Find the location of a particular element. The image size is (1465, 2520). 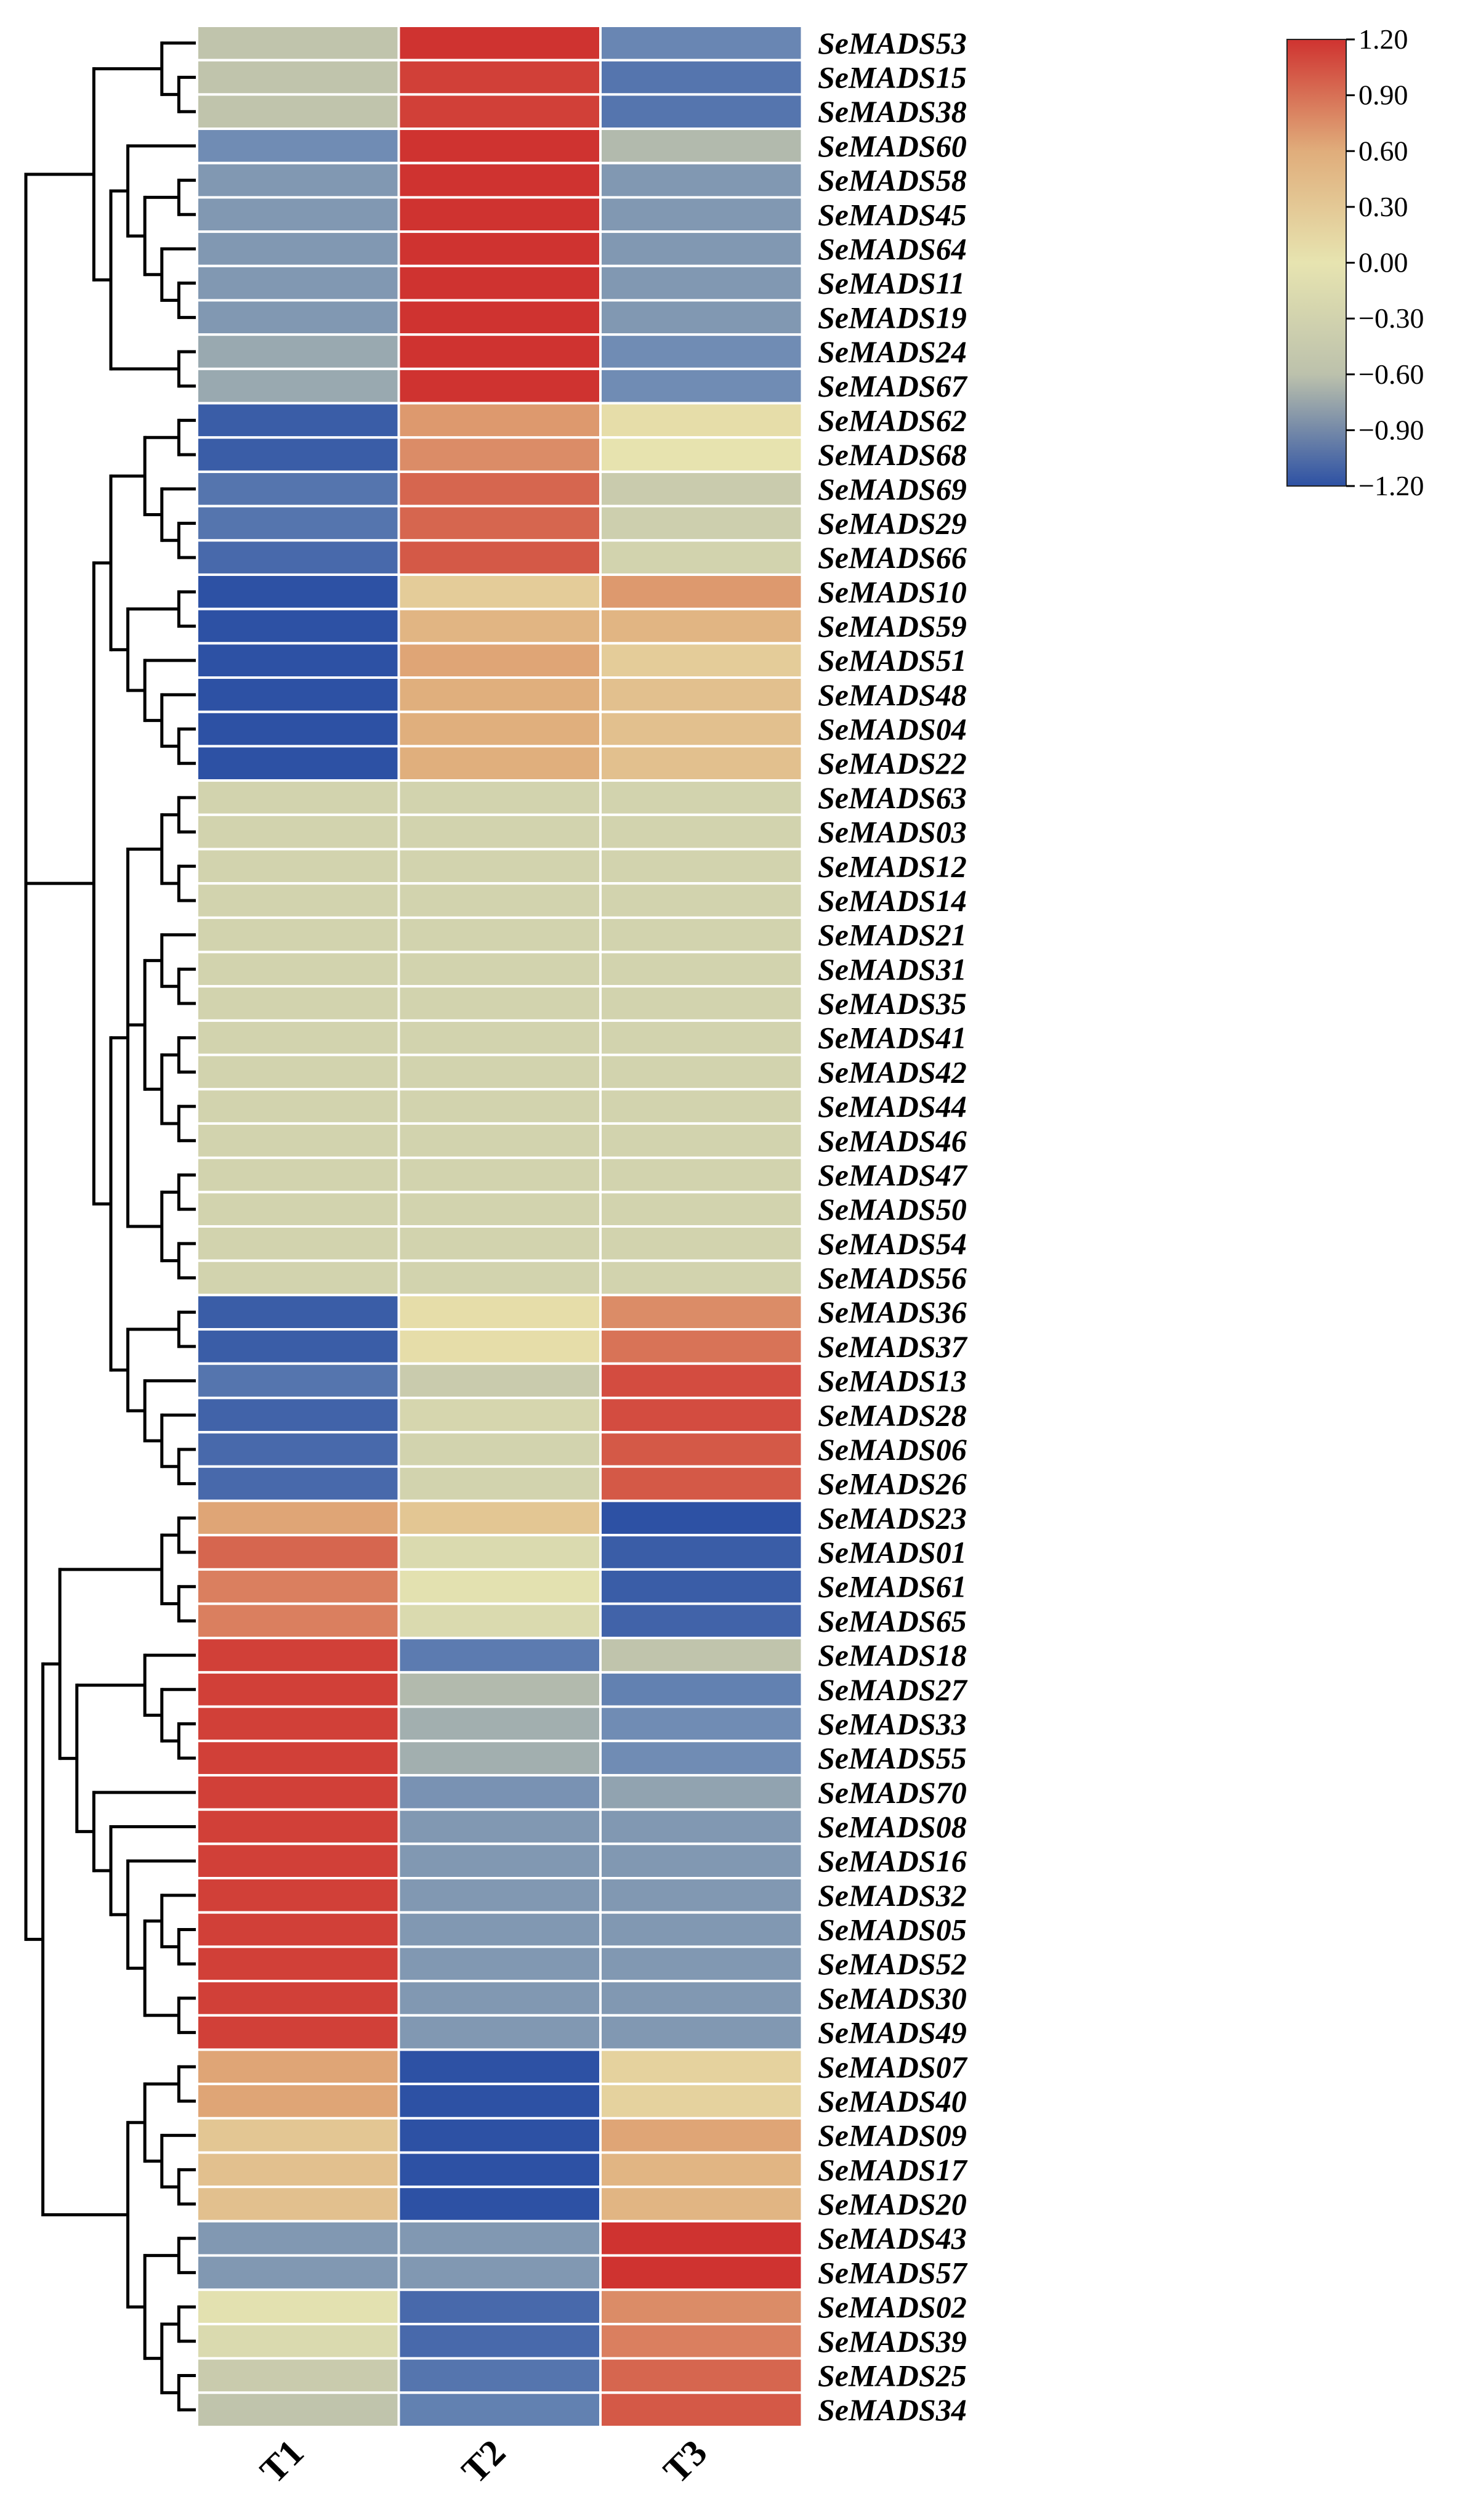

gene-label: SeMADS12 is located at coordinates (892, 866).